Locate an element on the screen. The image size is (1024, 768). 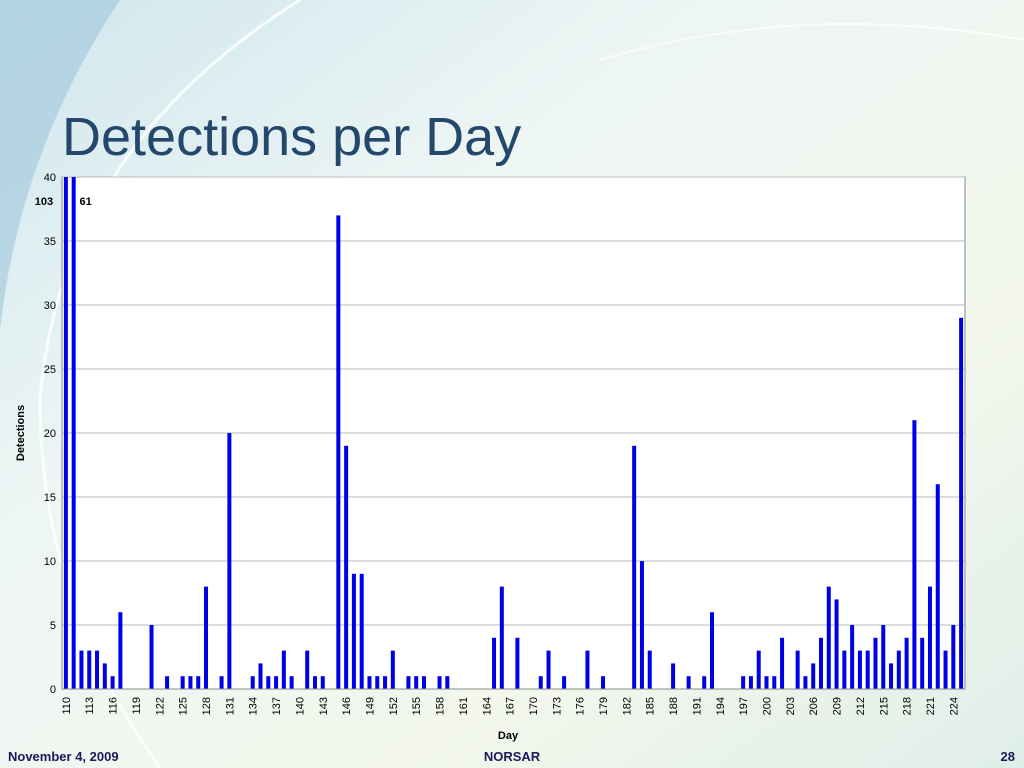
x-tick-label: 155 is located at coordinates (417, 706).